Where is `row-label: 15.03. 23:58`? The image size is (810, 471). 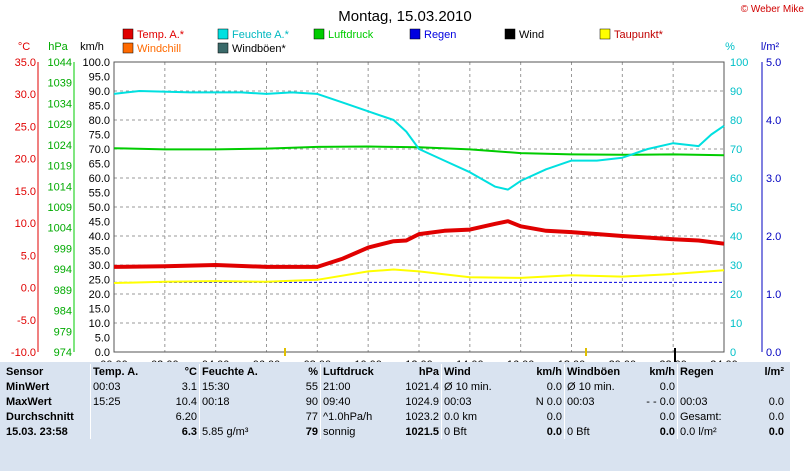
row-label: 15.03. 23:58 is located at coordinates (37, 431).